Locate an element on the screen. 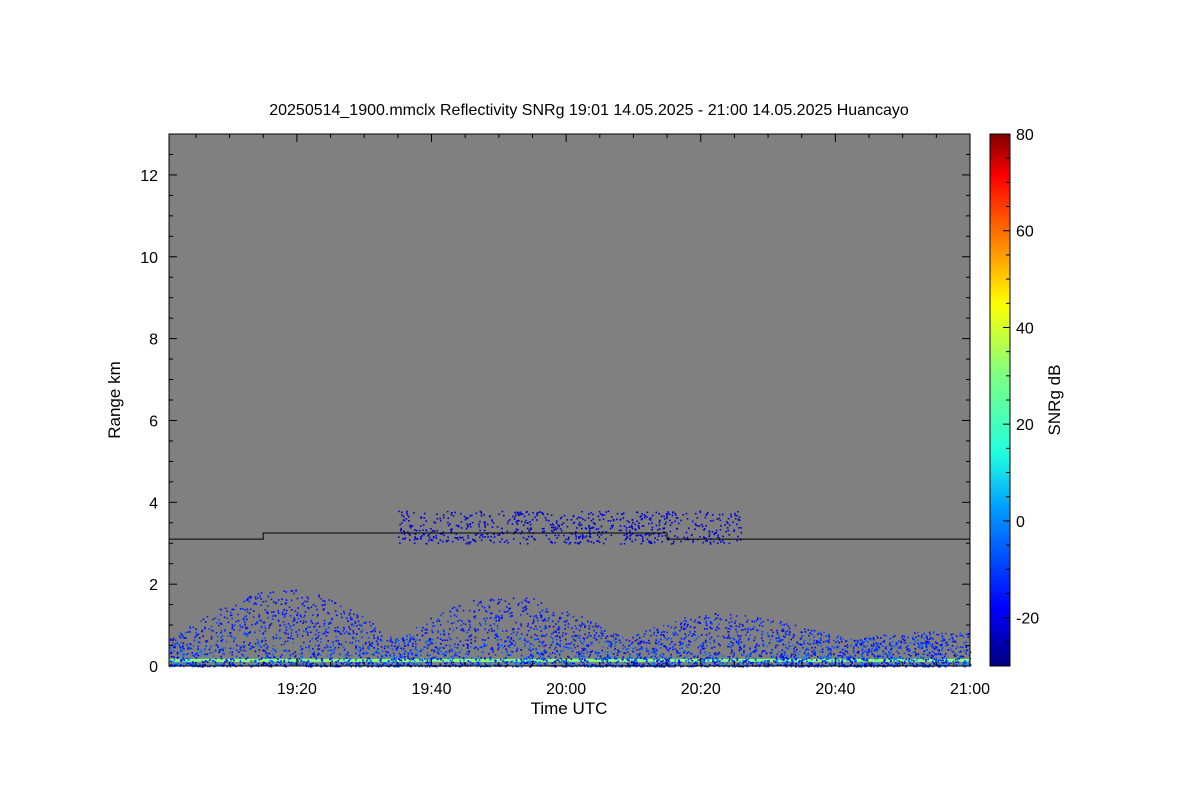 This screenshot has width=1200, height=800. boundary-line is located at coordinates (569, 536).